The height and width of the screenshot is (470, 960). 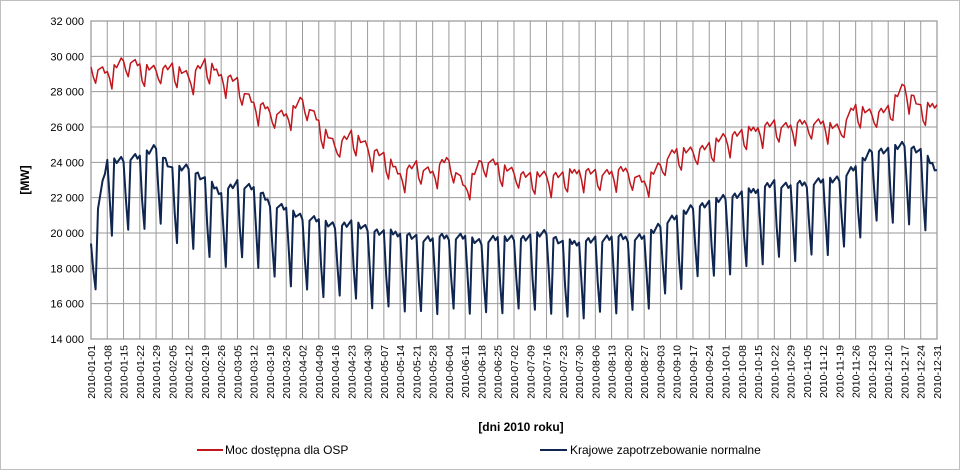 I want to click on x-tick-label: 2010-10-01, so click(x=727, y=372).